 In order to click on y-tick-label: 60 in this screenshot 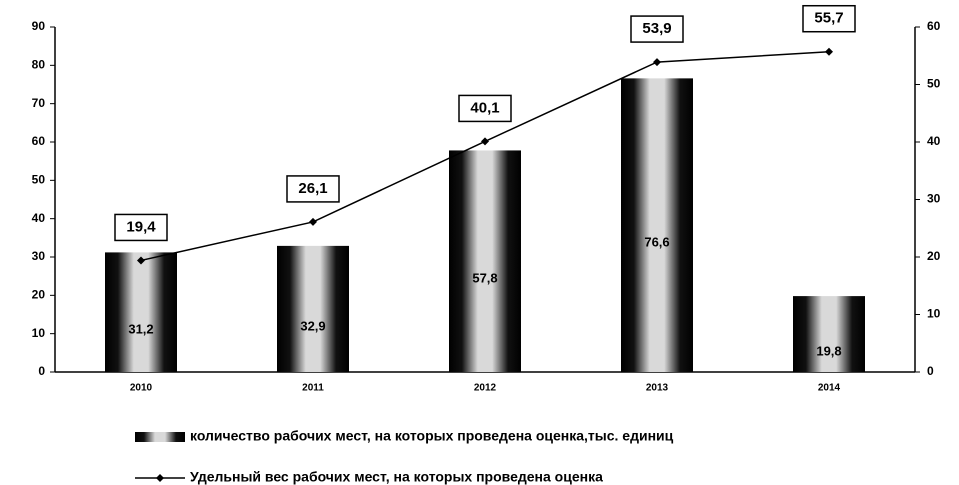, I will do `click(39, 141)`.